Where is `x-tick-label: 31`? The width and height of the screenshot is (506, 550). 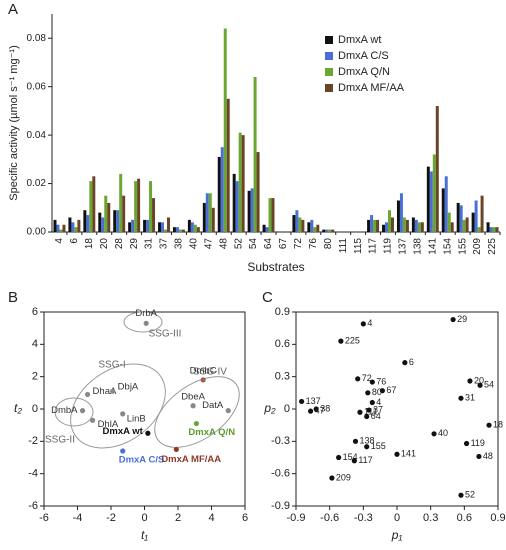 x-tick-label: 31 is located at coordinates (149, 244).